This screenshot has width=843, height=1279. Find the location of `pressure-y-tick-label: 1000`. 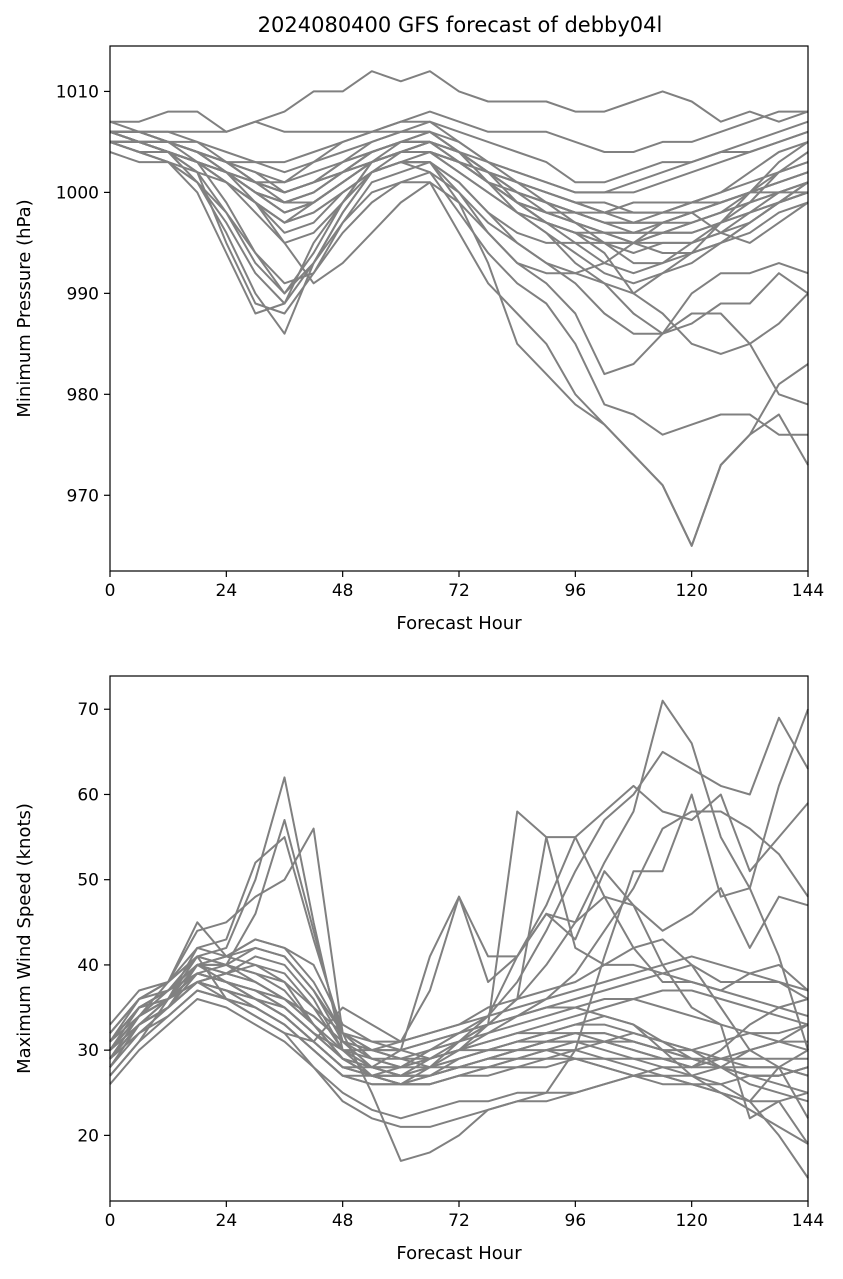

pressure-y-tick-label: 1000 is located at coordinates (77, 193).